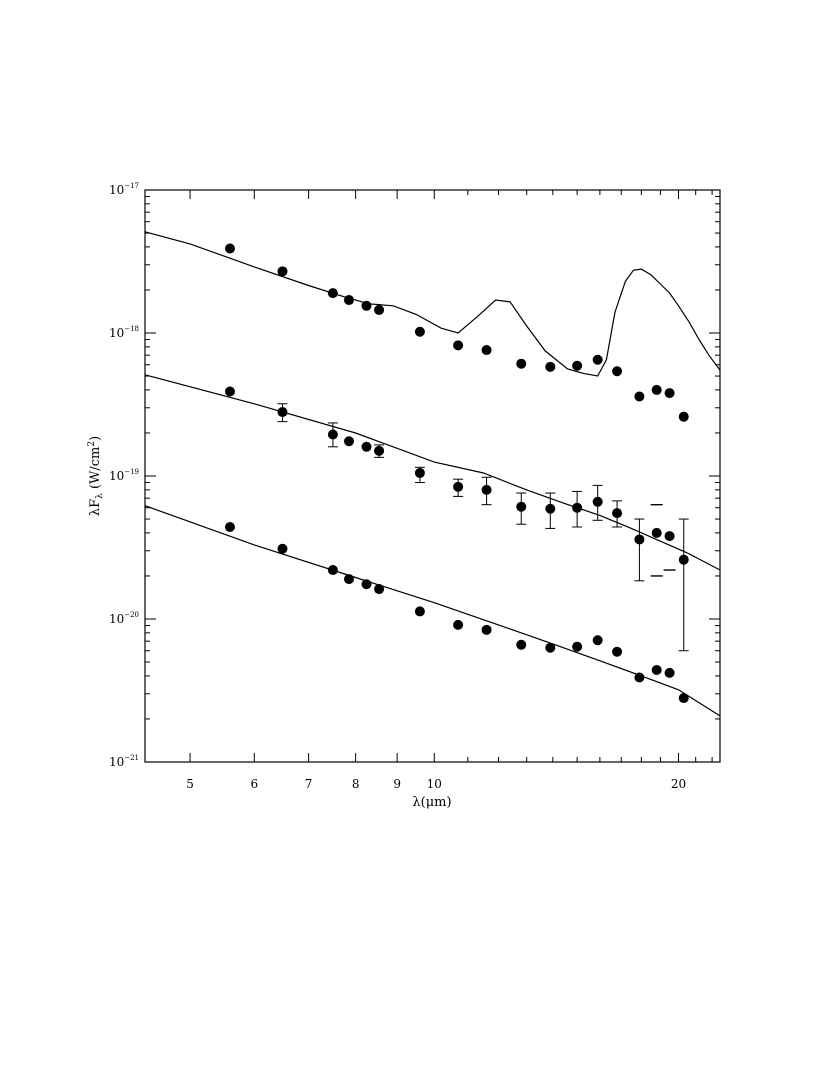 The image size is (830, 1074). I want to click on y-tick-label: 10−17, so click(124, 189).